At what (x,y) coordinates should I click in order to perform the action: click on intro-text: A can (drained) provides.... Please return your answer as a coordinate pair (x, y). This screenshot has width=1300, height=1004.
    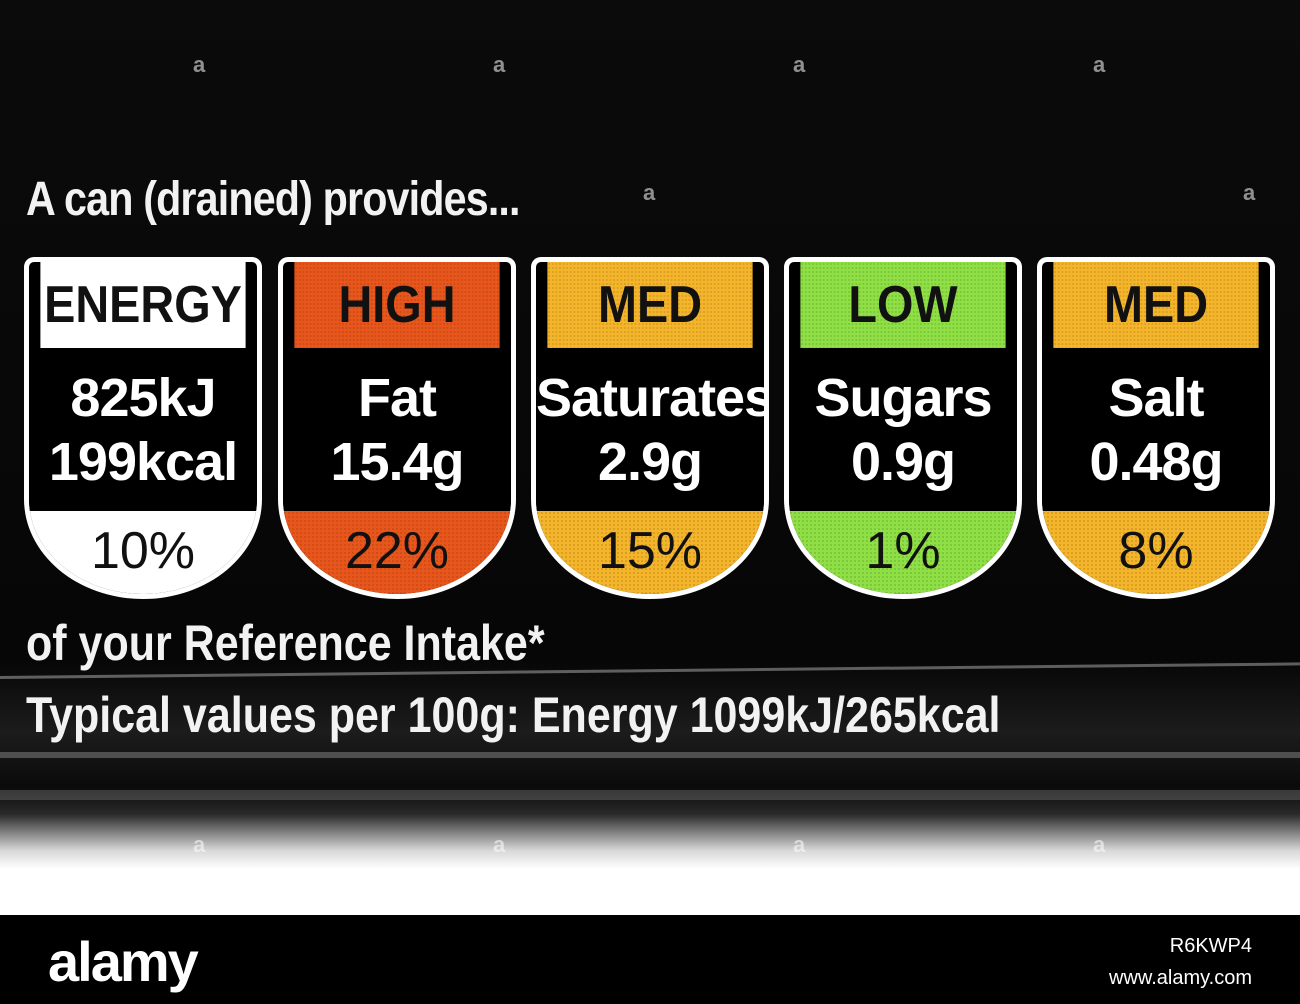
    Looking at the image, I should click on (273, 199).